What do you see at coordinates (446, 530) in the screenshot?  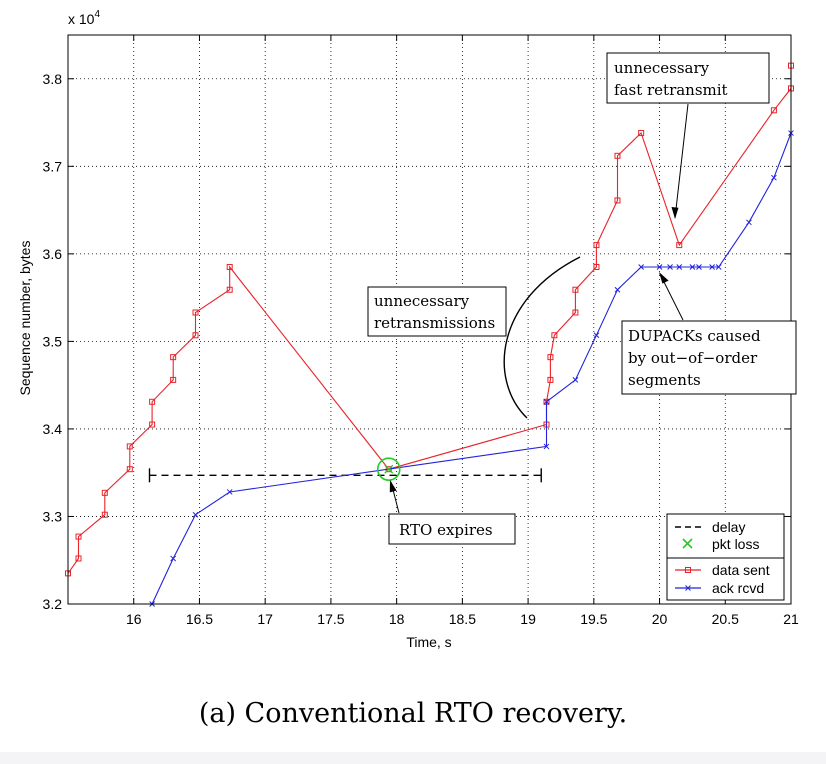 I see `annotation-rto-text: RTO expires` at bounding box center [446, 530].